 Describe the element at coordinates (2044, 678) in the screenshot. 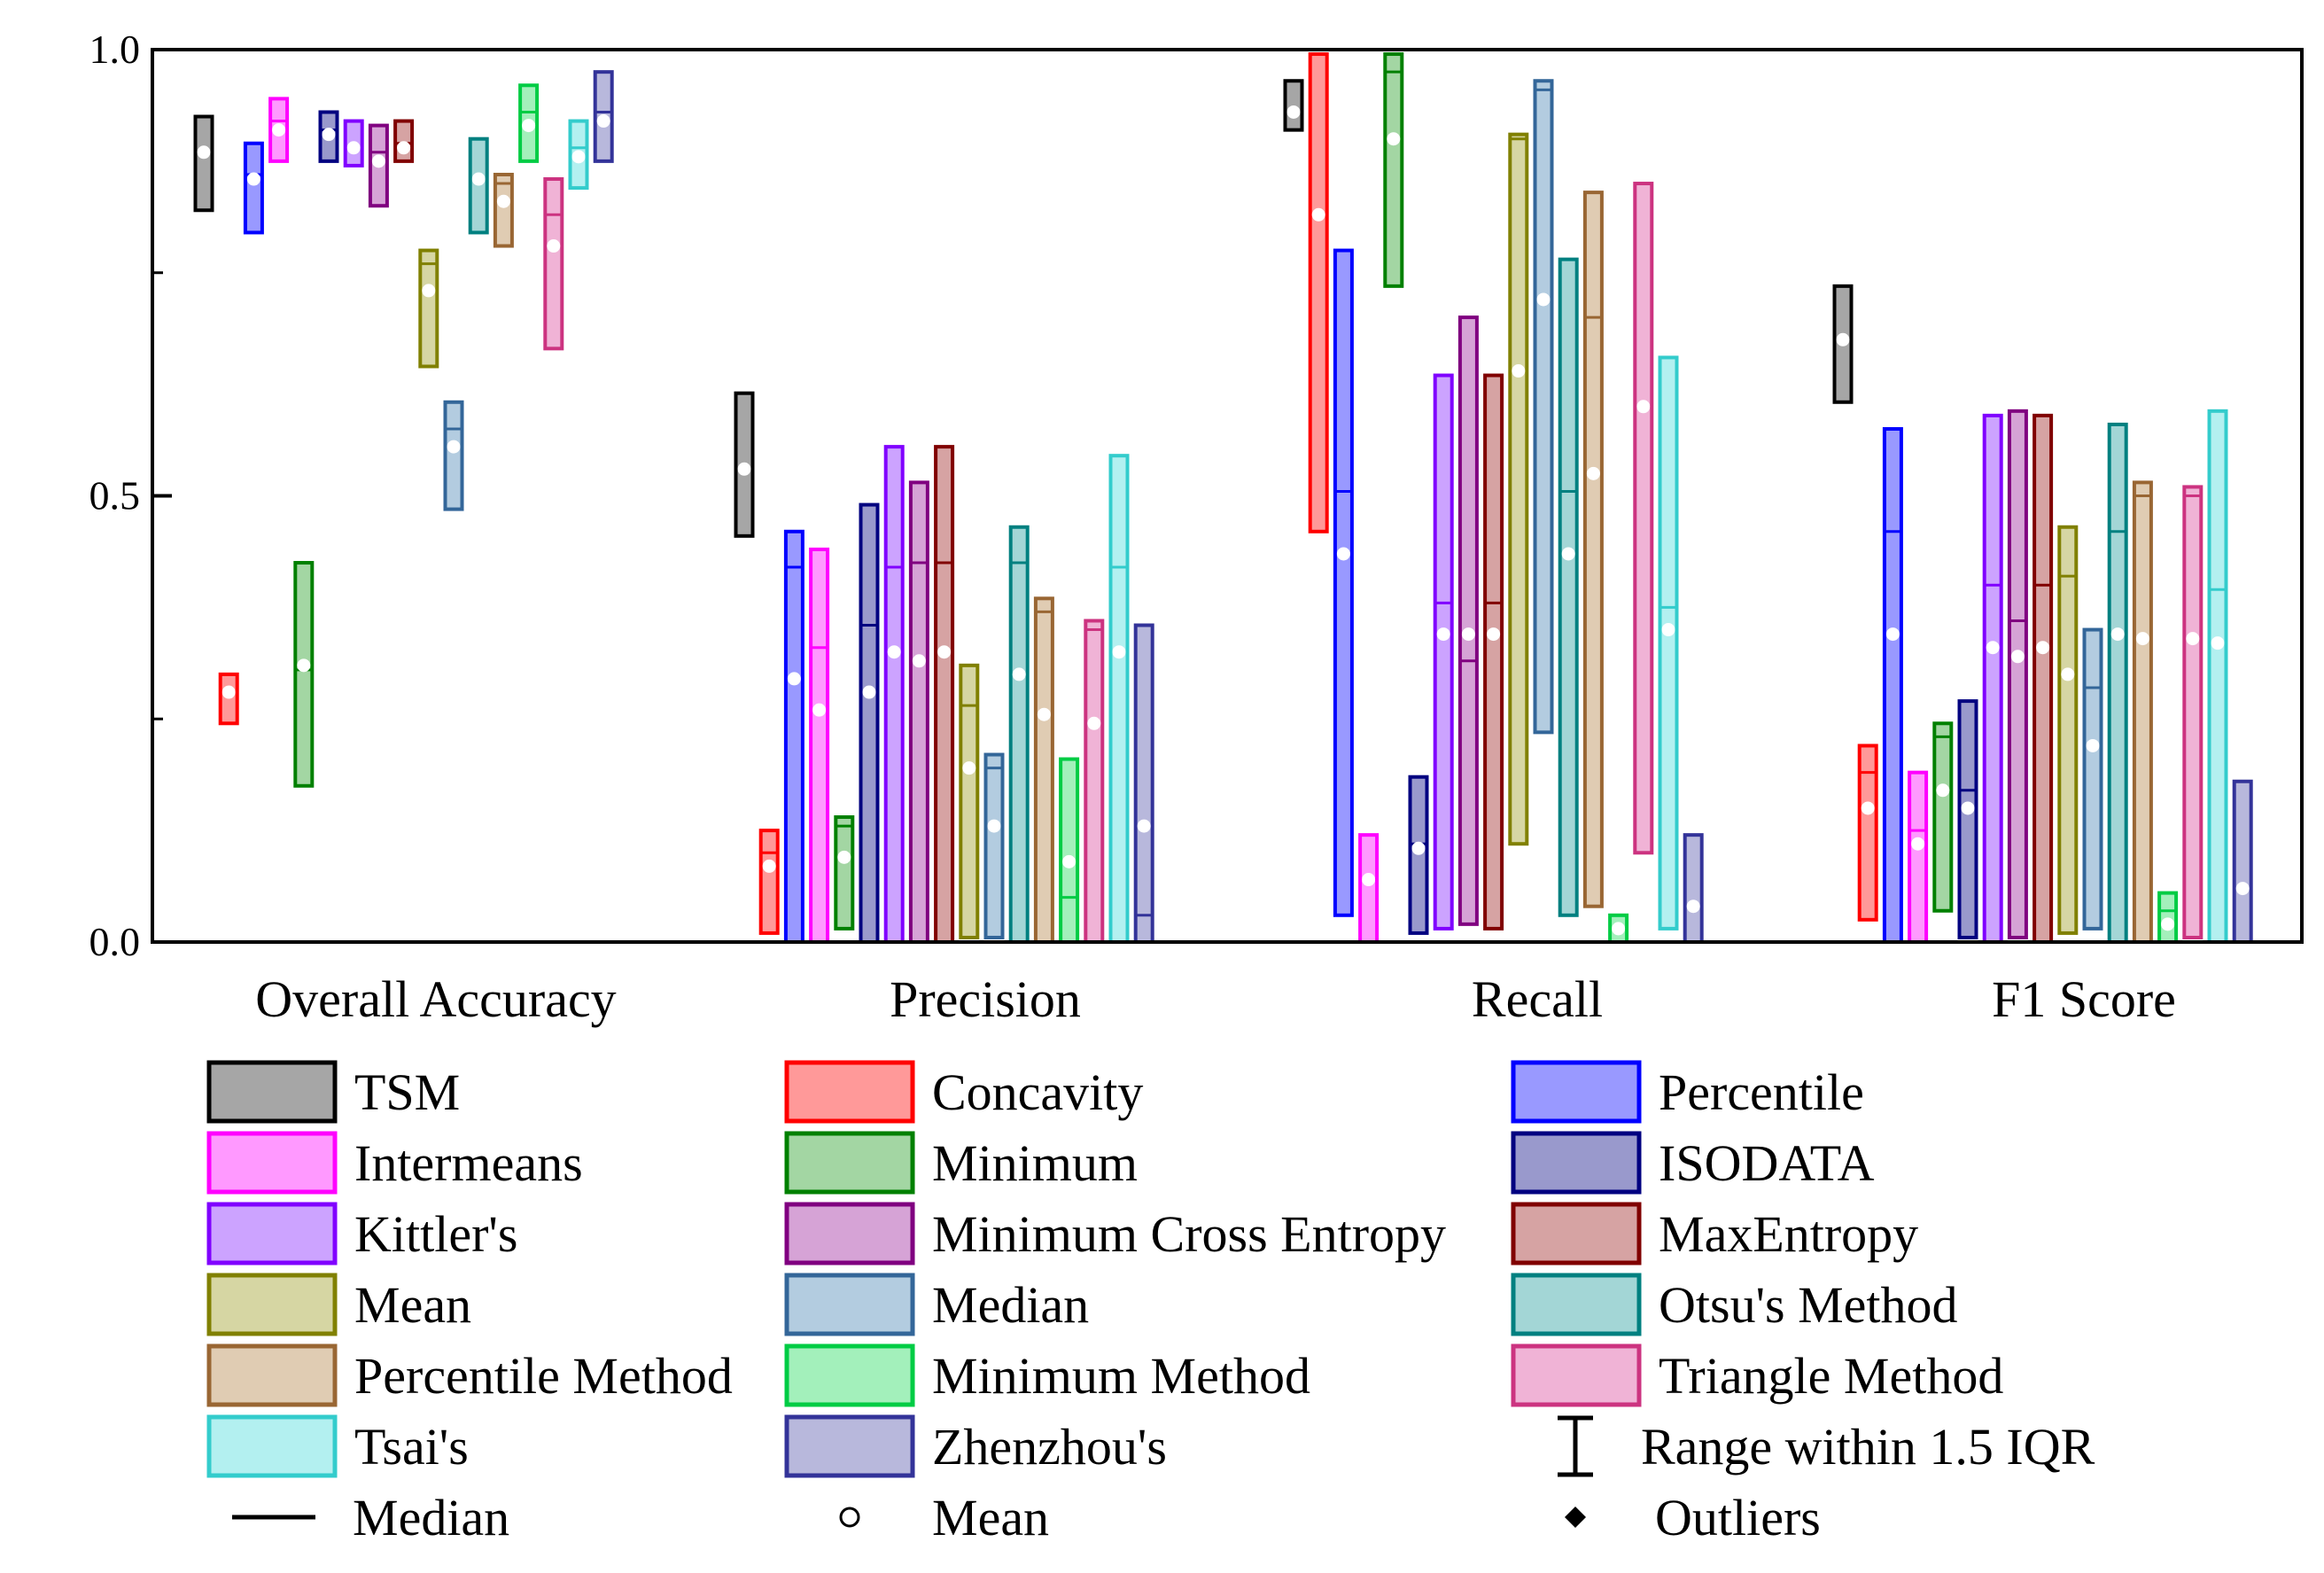

I see `box-maxentropy-f1-score` at that location.